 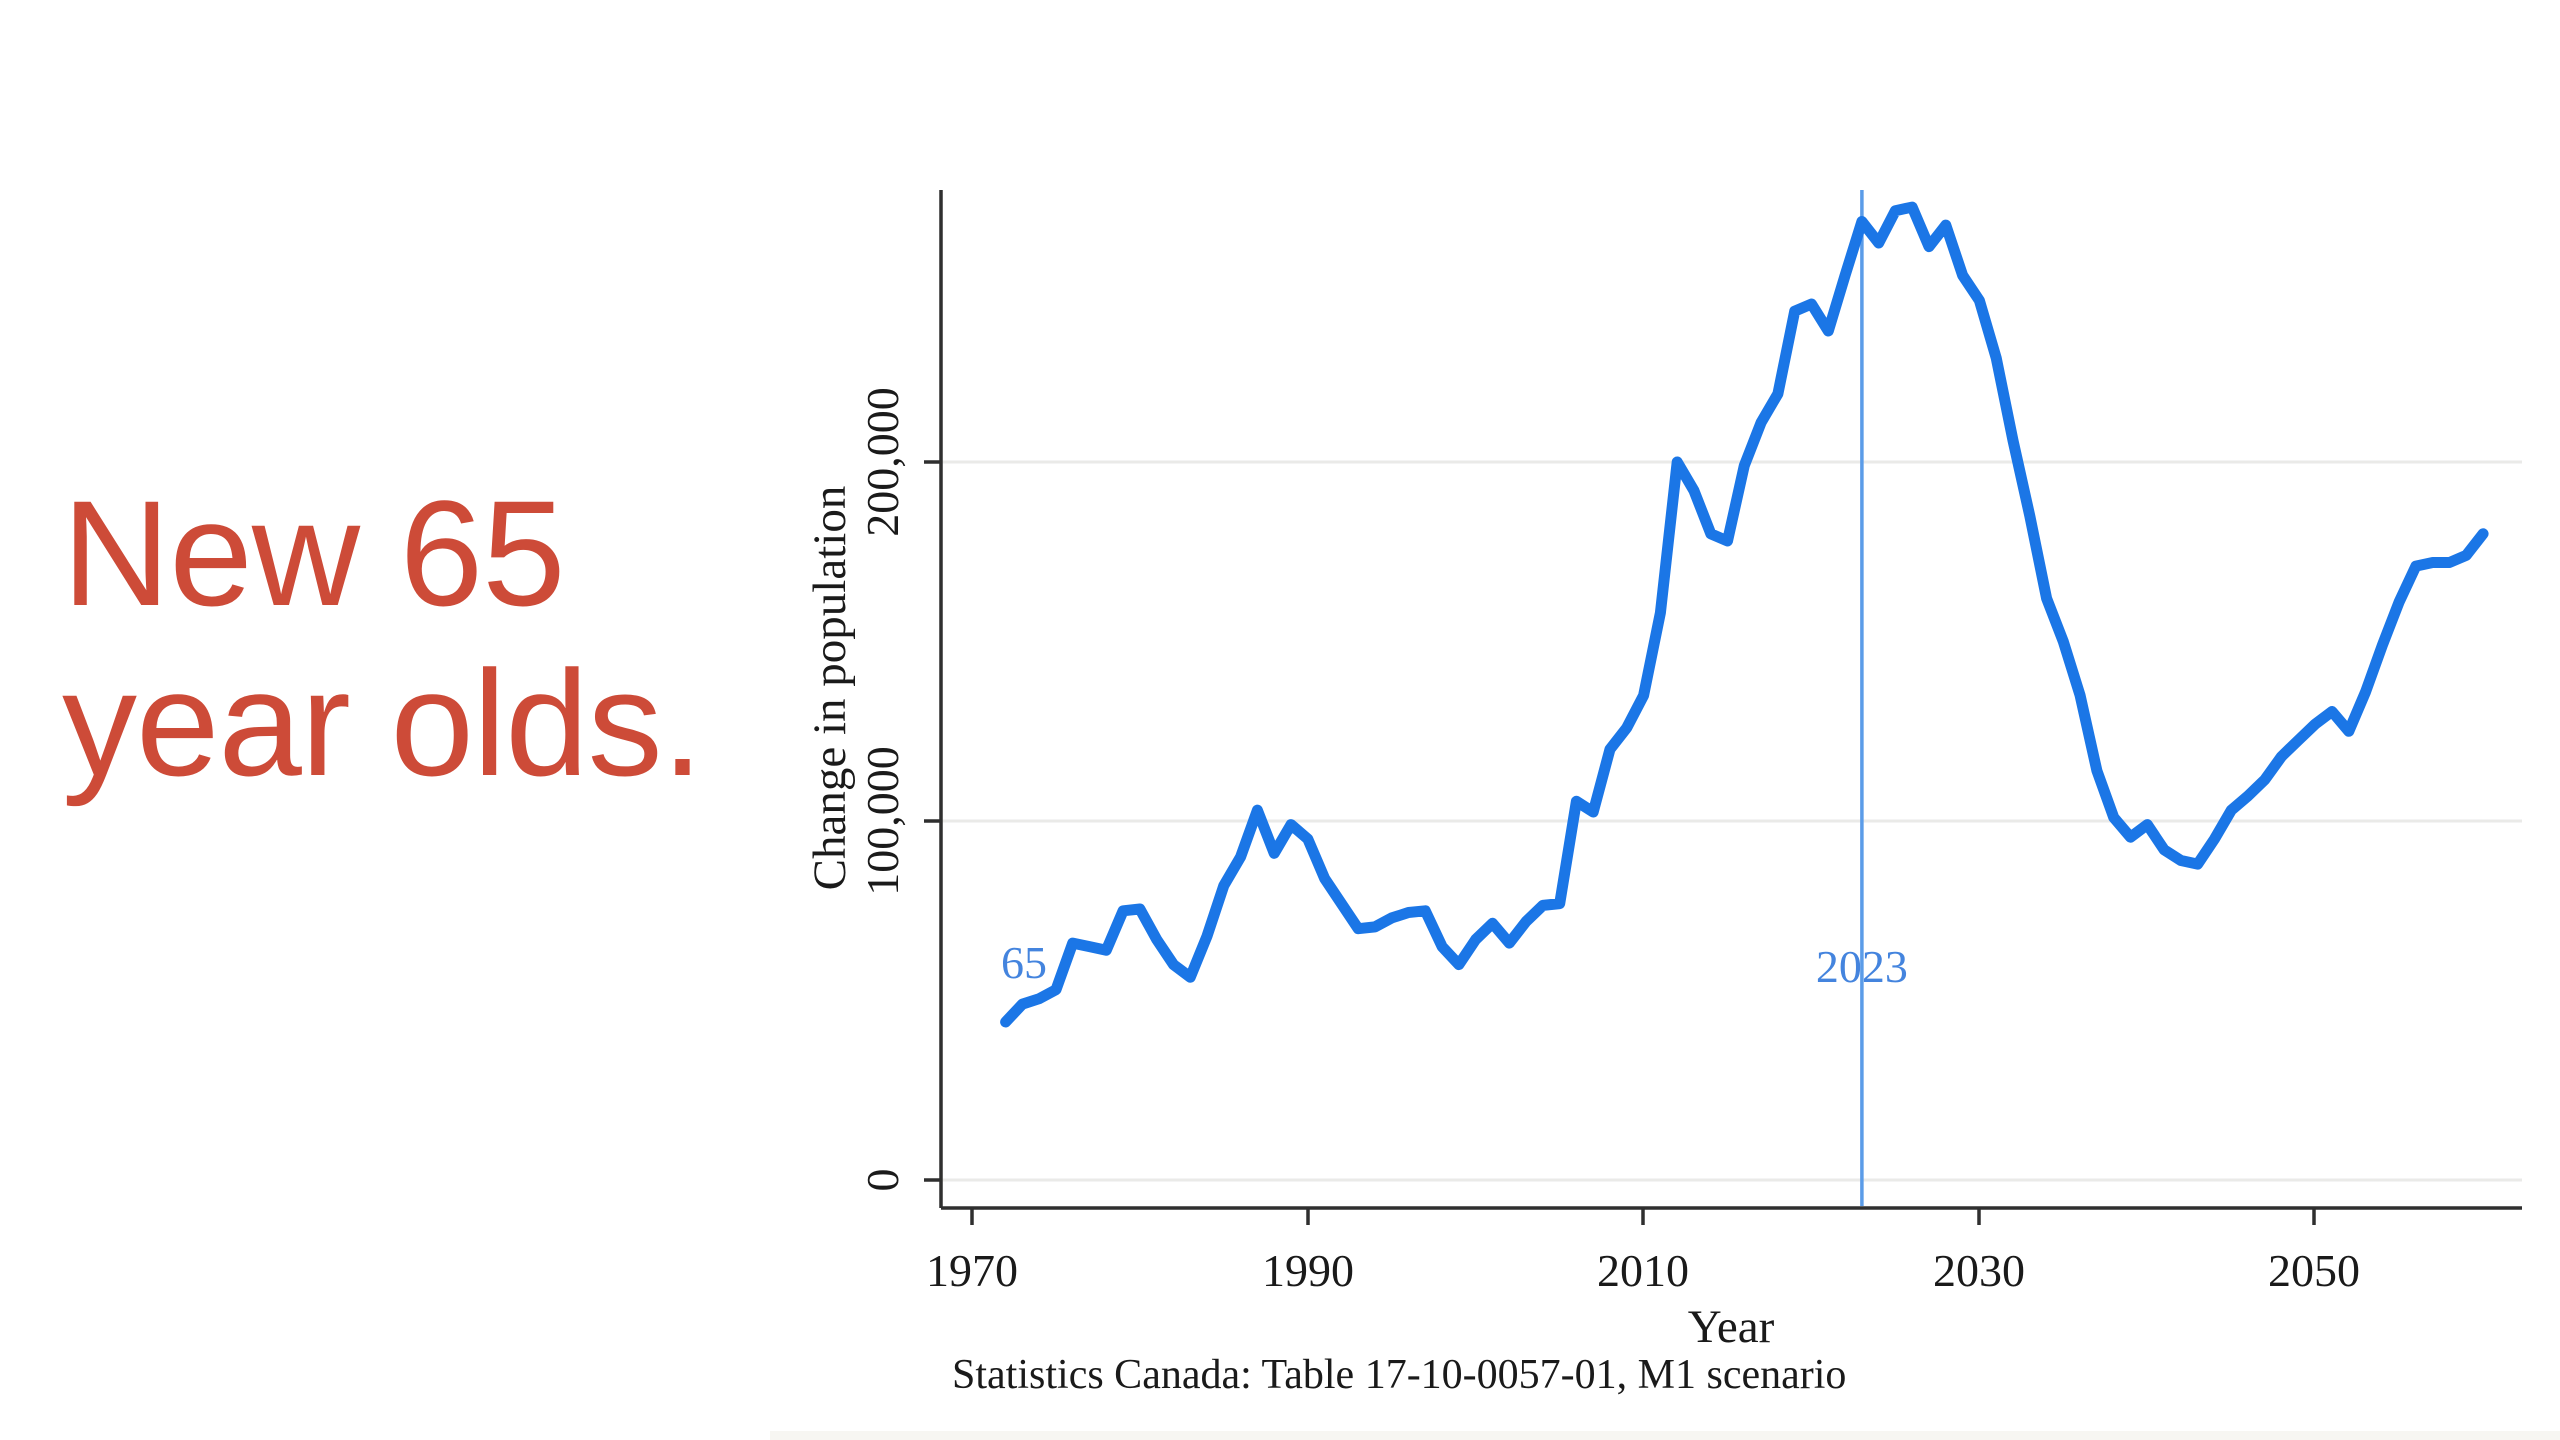 I want to click on x-tick-label-2010: 2010, so click(x=1643, y=1270).